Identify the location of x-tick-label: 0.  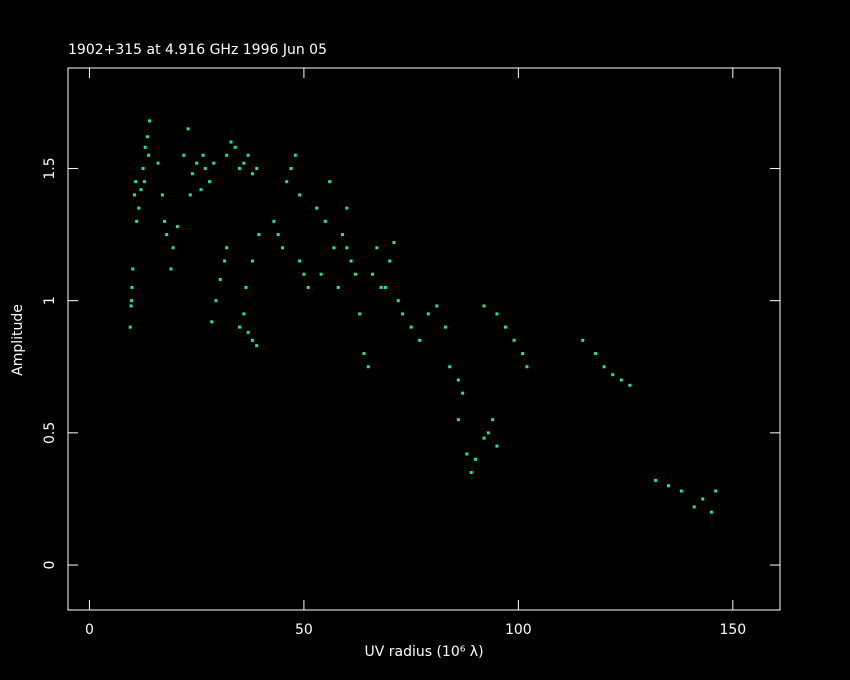
(89, 630).